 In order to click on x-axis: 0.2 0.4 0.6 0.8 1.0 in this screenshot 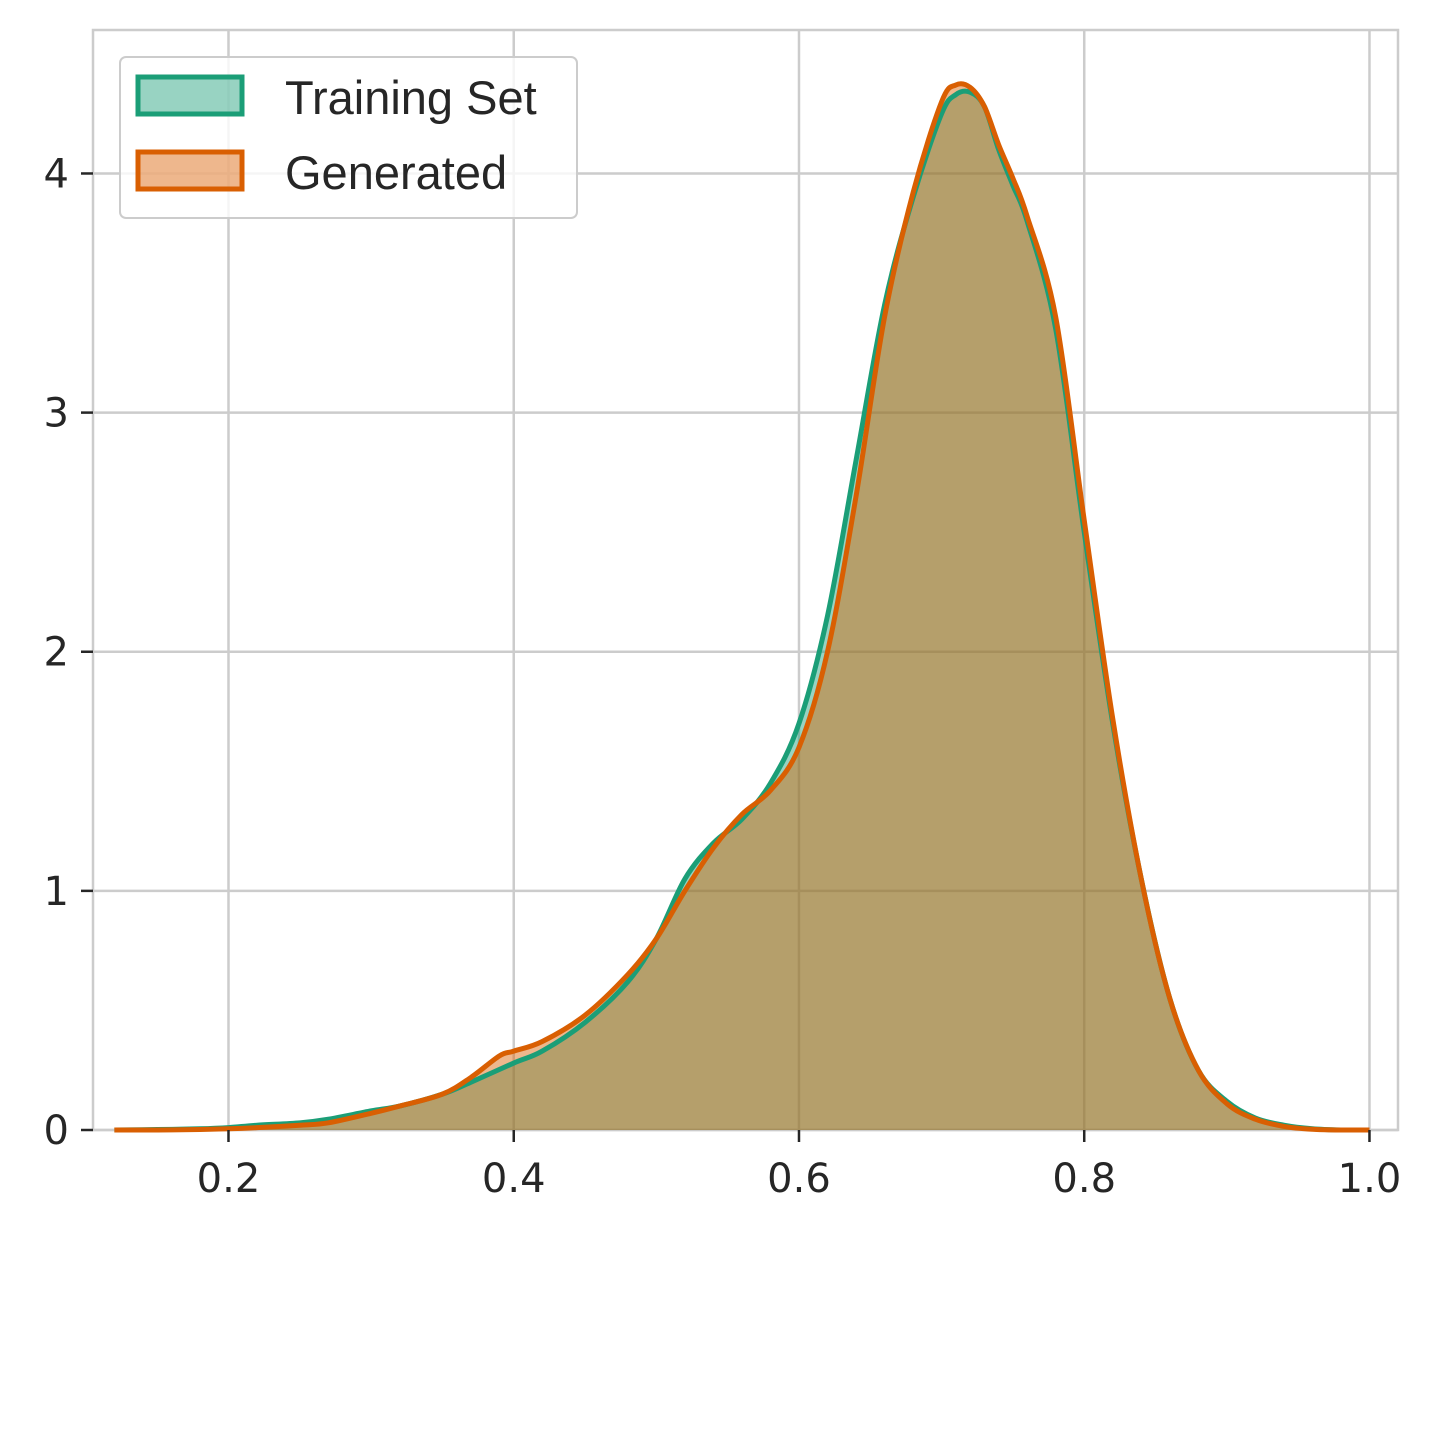, I will do `click(799, 1166)`.